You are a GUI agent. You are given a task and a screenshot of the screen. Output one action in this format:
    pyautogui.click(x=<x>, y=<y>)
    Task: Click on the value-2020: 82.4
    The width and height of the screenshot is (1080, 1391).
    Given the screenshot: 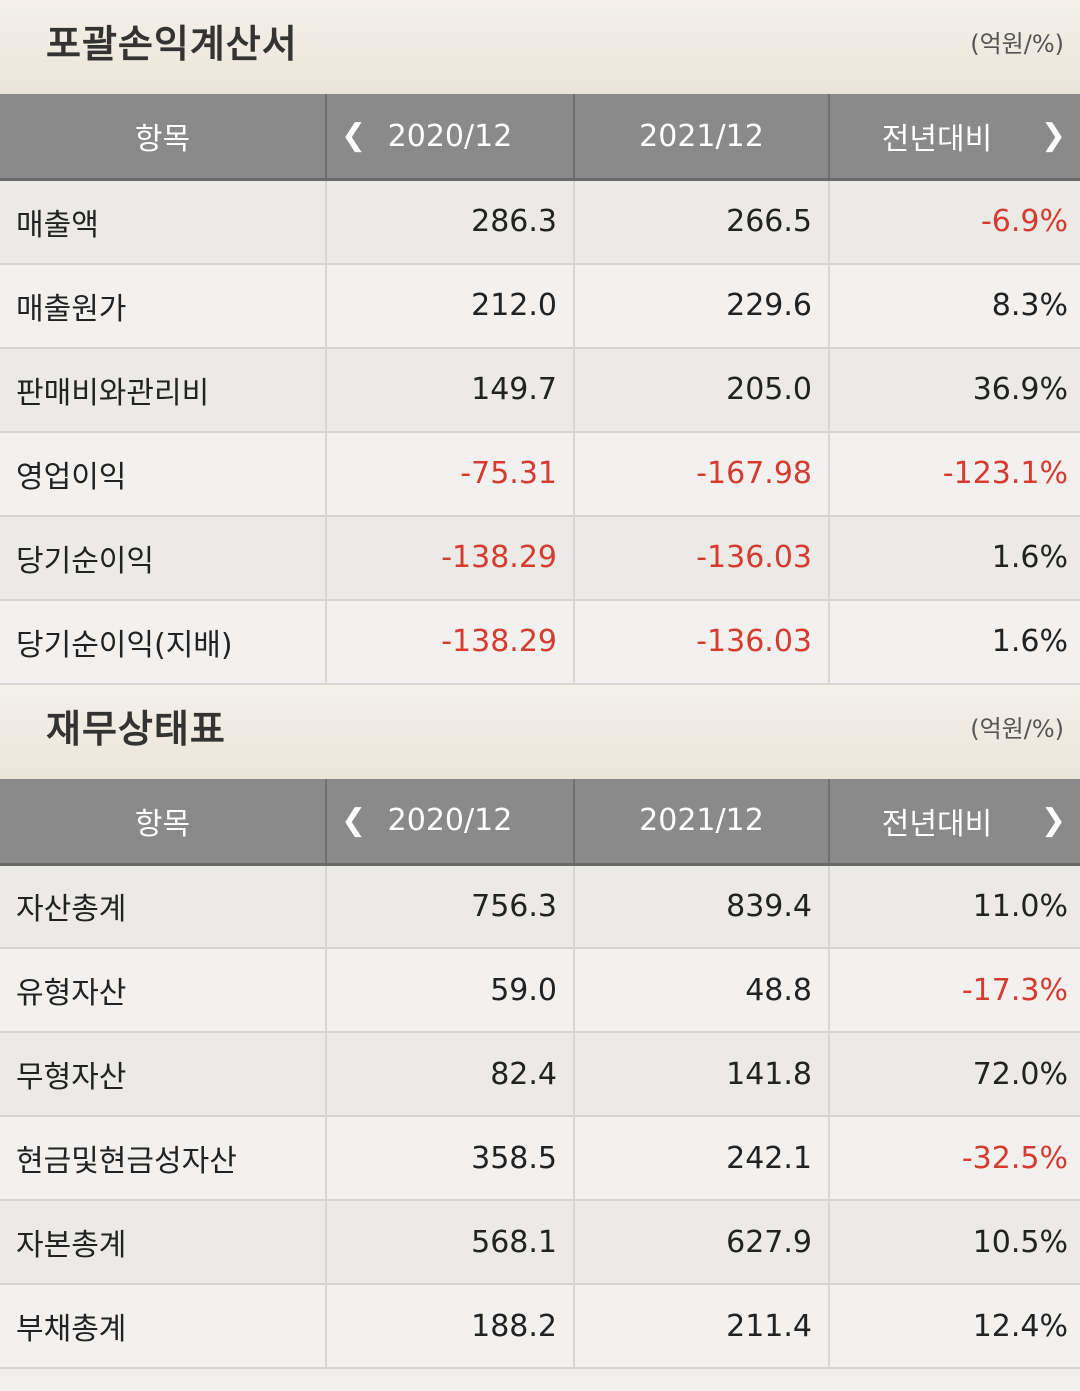 What is the action you would take?
    pyautogui.click(x=450, y=1074)
    